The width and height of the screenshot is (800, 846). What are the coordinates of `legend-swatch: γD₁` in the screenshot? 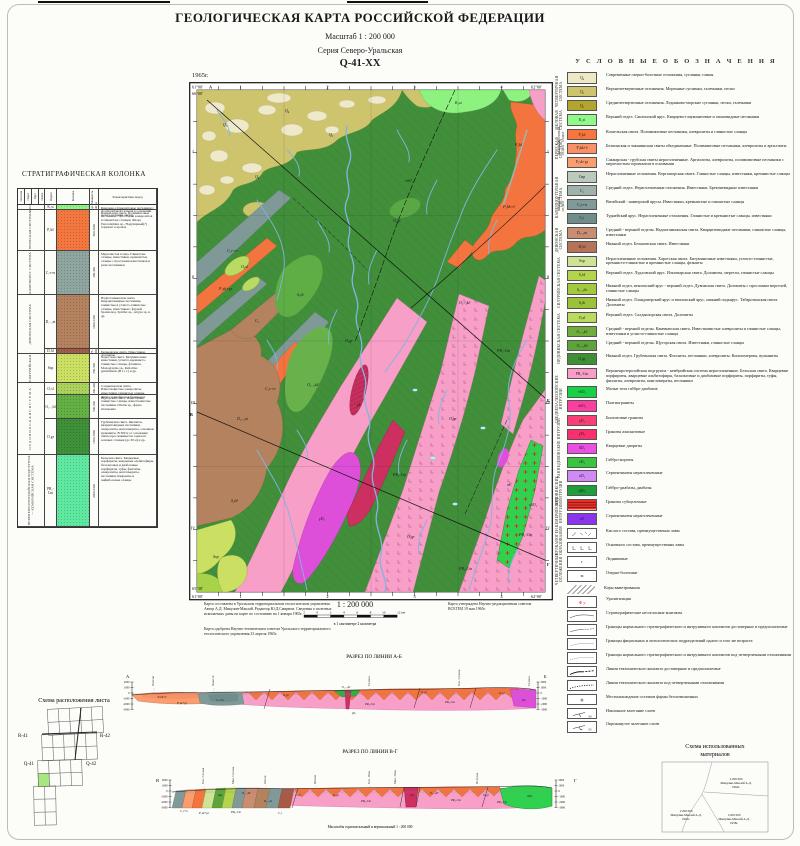 It's located at (582, 420).